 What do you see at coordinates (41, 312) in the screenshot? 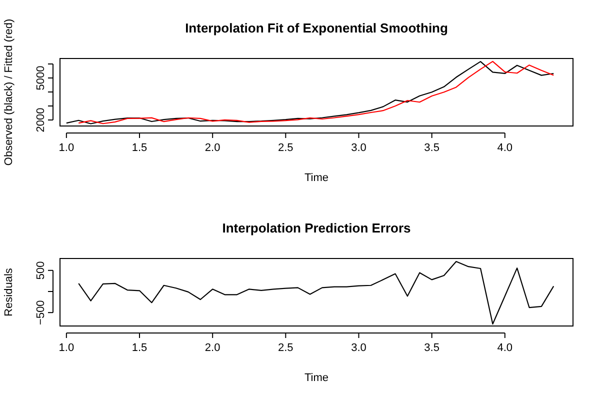
I see `y-tick-label: −500` at bounding box center [41, 312].